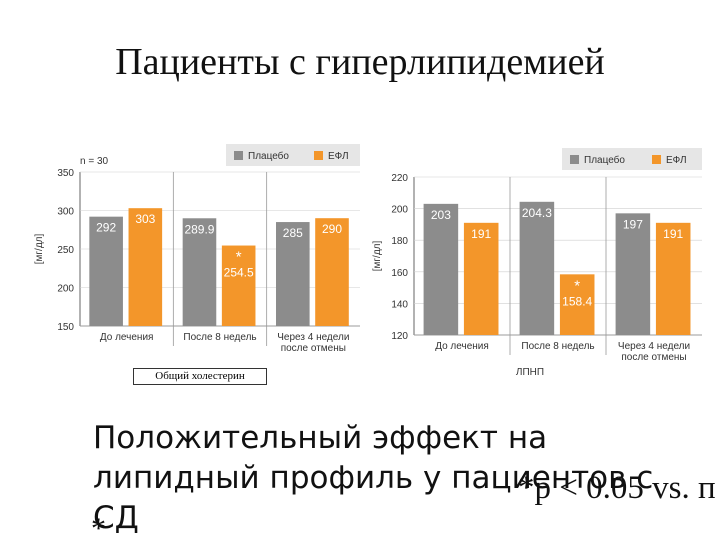  Describe the element at coordinates (65, 212) in the screenshot. I see `y-tick-label: 300` at that location.